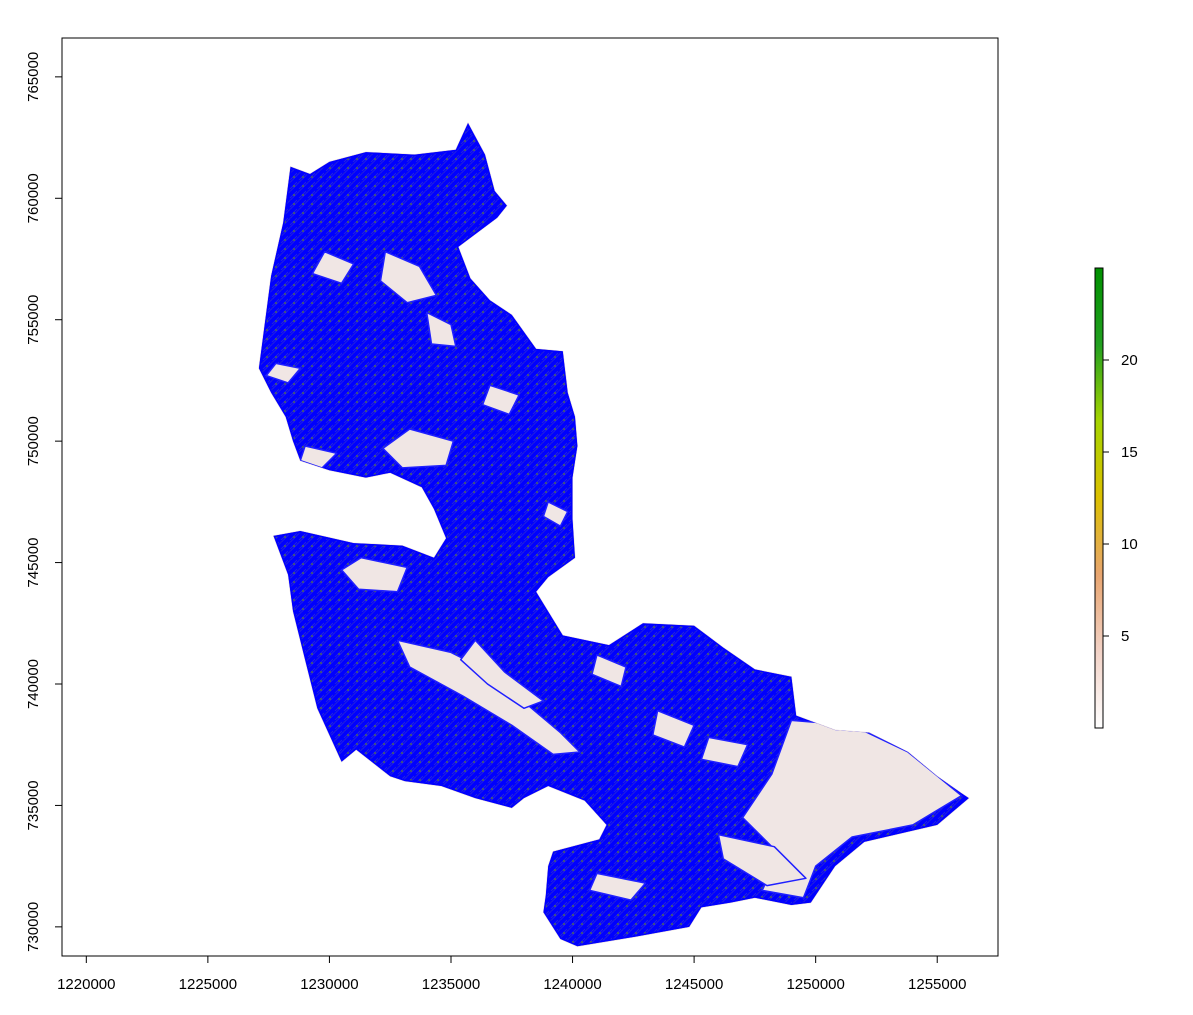 This screenshot has height=1015, width=1193. I want to click on x-tick-label: 1240000, so click(572, 984).